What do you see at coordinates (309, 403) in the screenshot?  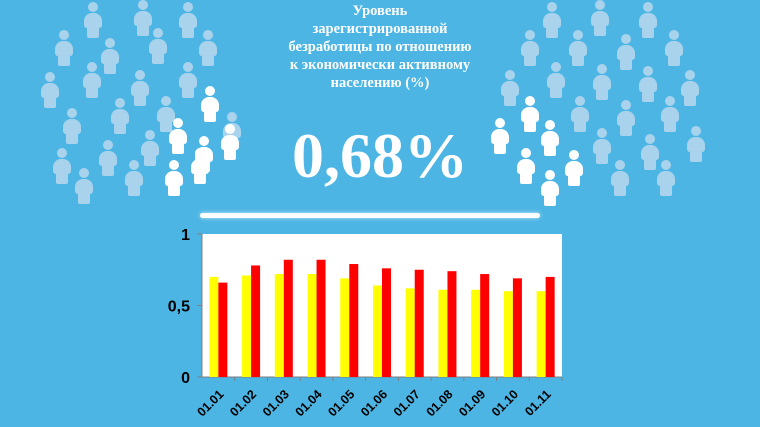 I see `x-tick-label: 01.04` at bounding box center [309, 403].